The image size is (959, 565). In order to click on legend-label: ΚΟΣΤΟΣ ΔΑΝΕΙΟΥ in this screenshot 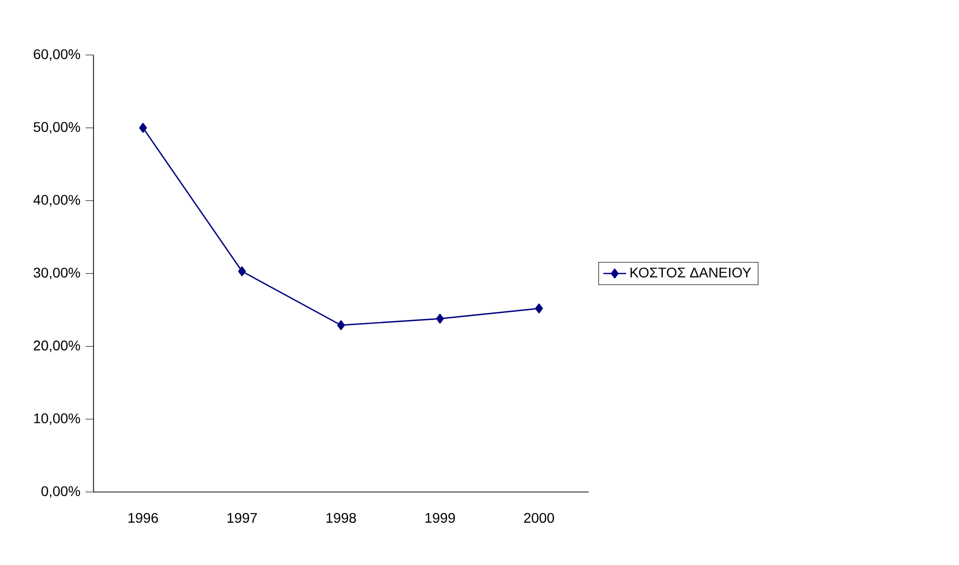, I will do `click(691, 273)`.